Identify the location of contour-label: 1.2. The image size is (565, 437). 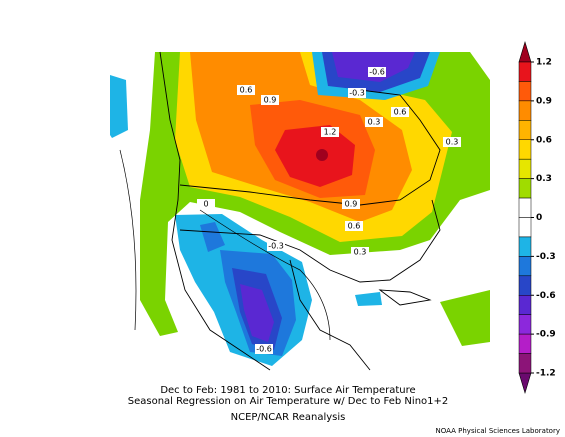
(330, 132).